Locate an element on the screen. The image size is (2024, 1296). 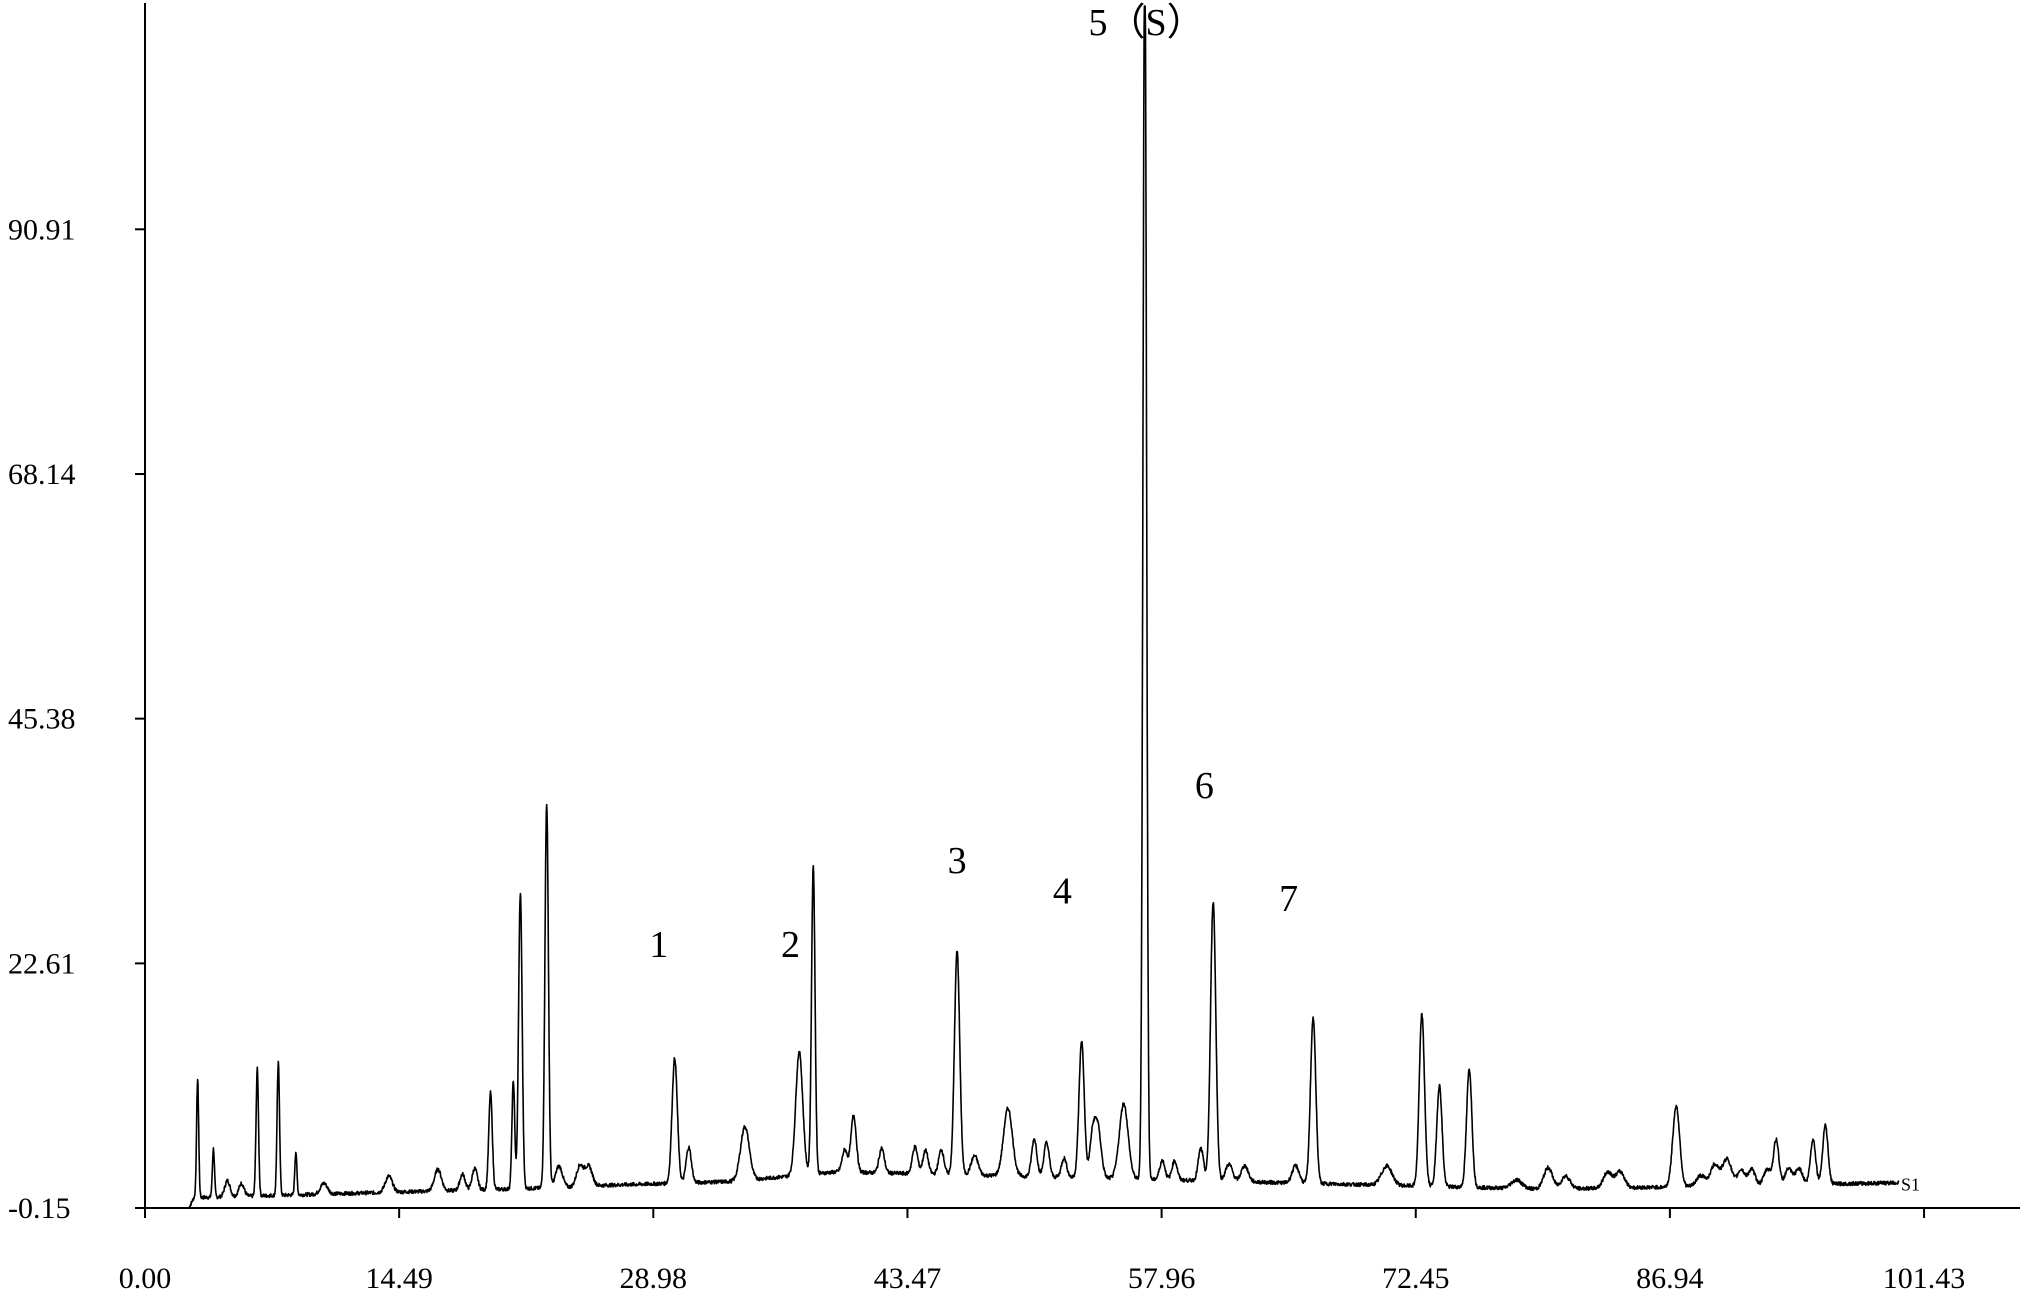
peak-label: 1 is located at coordinates (658, 945).